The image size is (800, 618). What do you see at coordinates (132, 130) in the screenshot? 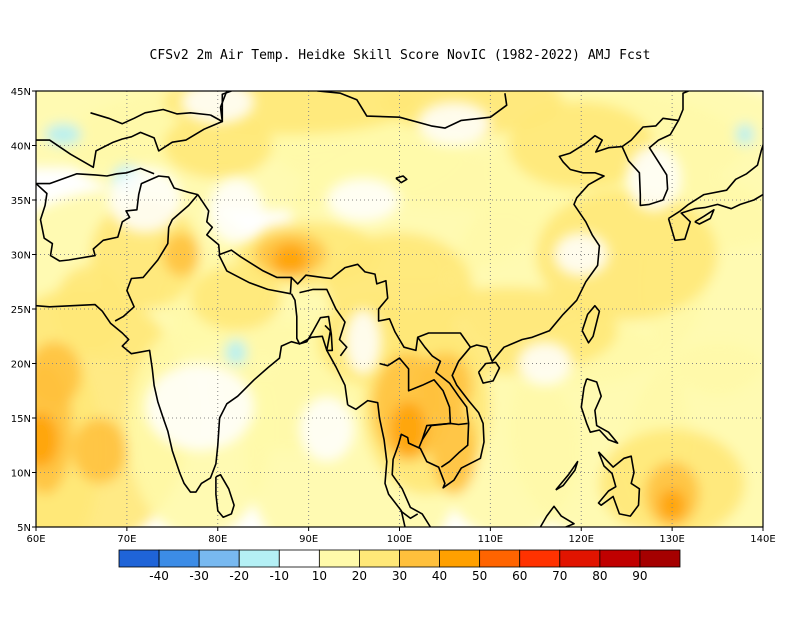
I see `central-asia-north` at bounding box center [132, 130].